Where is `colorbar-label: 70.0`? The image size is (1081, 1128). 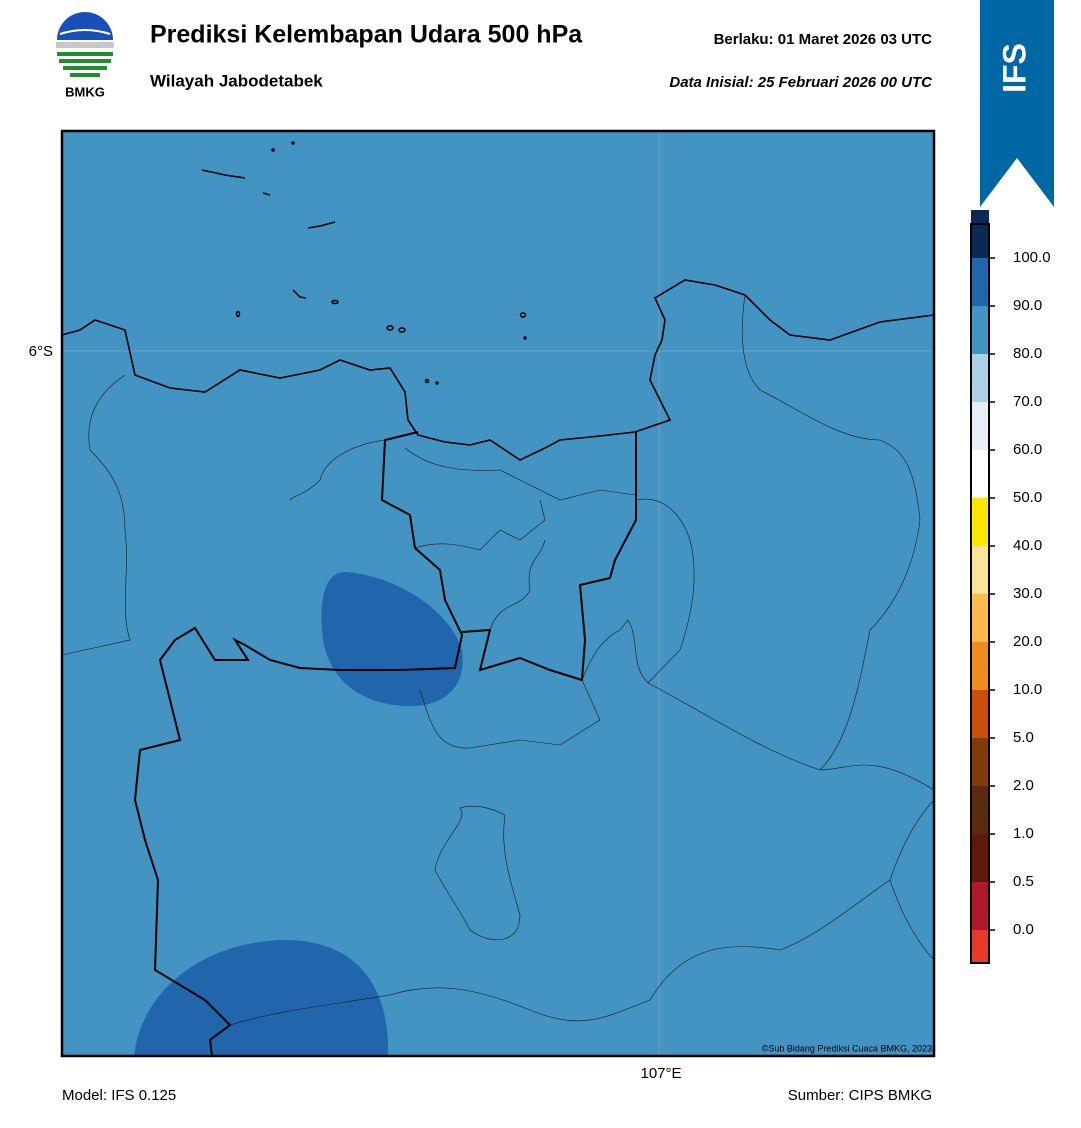 colorbar-label: 70.0 is located at coordinates (1027, 401).